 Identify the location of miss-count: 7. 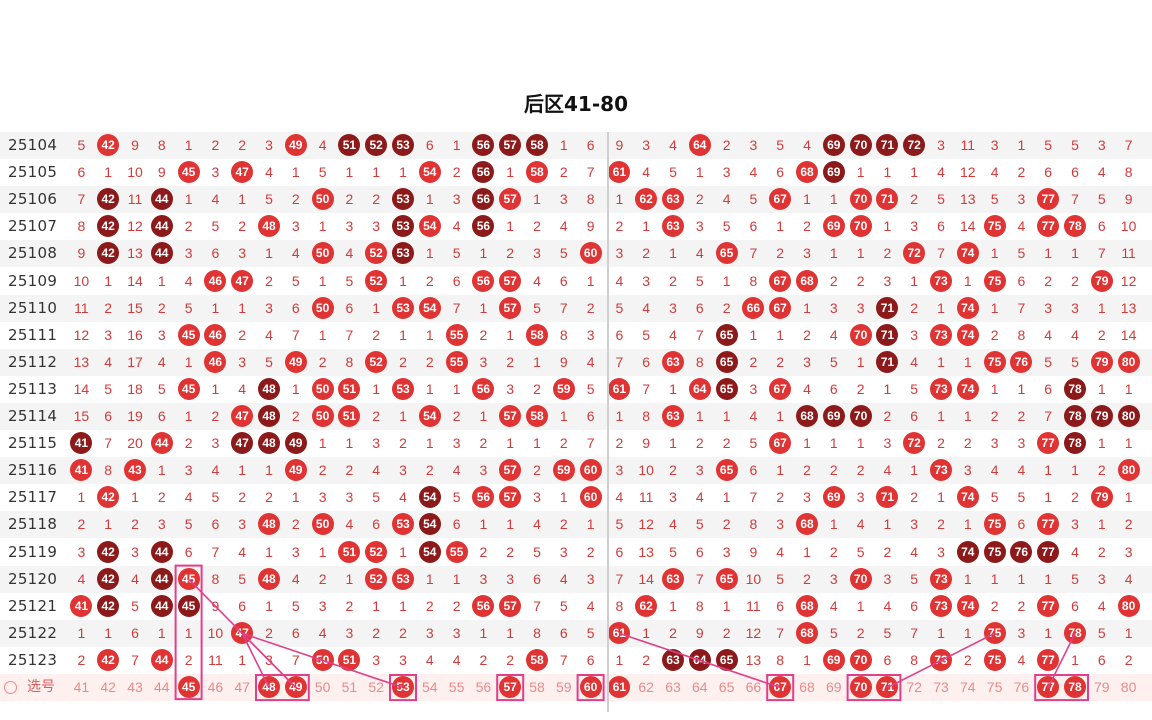
(646, 388).